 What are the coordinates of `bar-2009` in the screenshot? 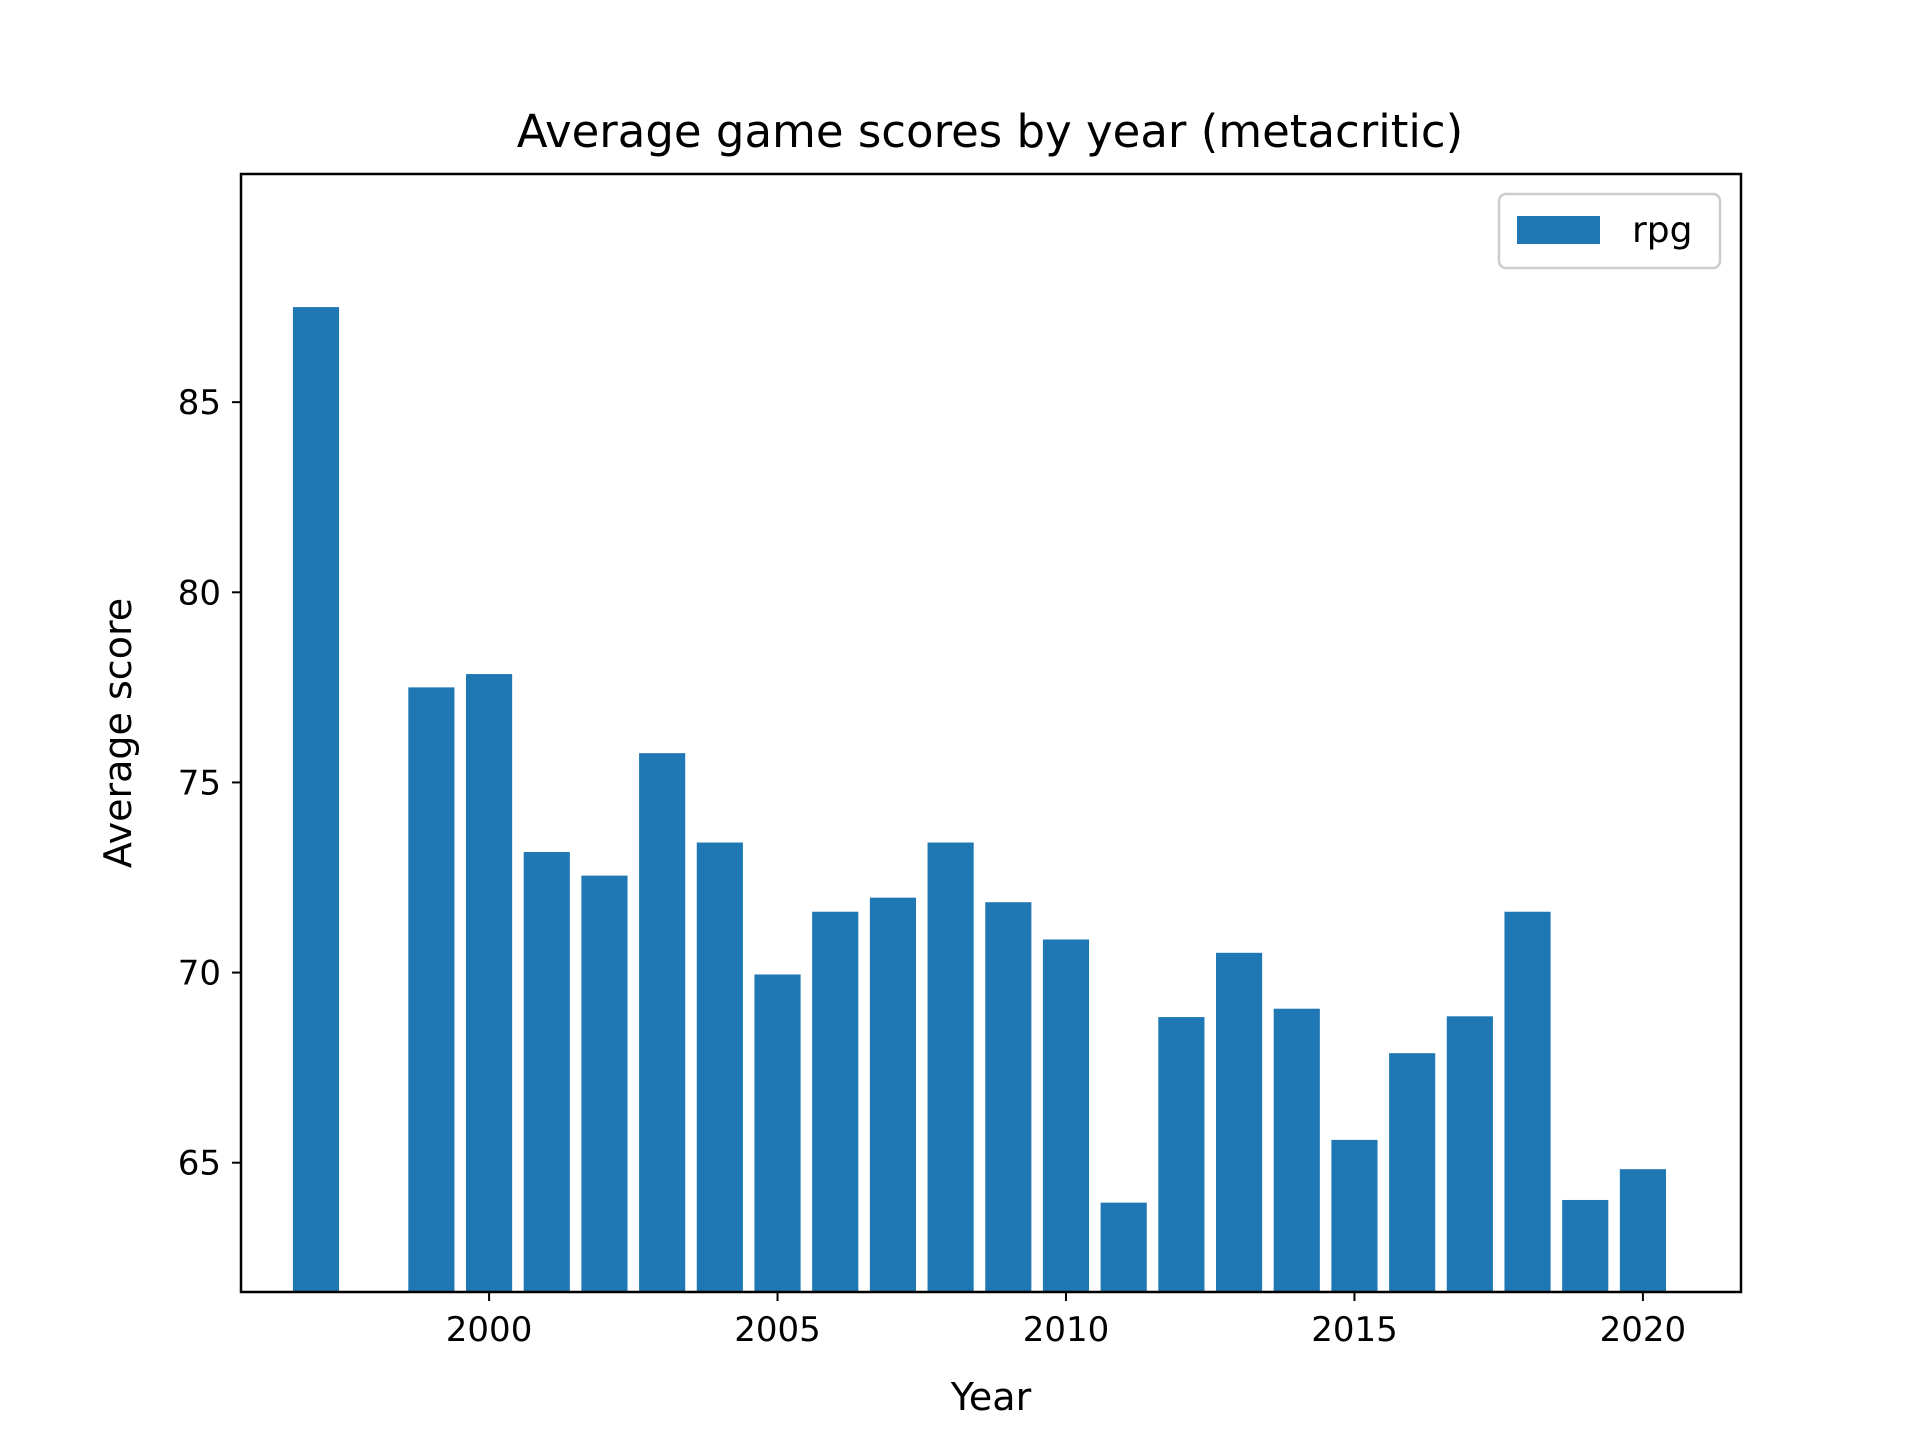 It's located at (1008, 1097).